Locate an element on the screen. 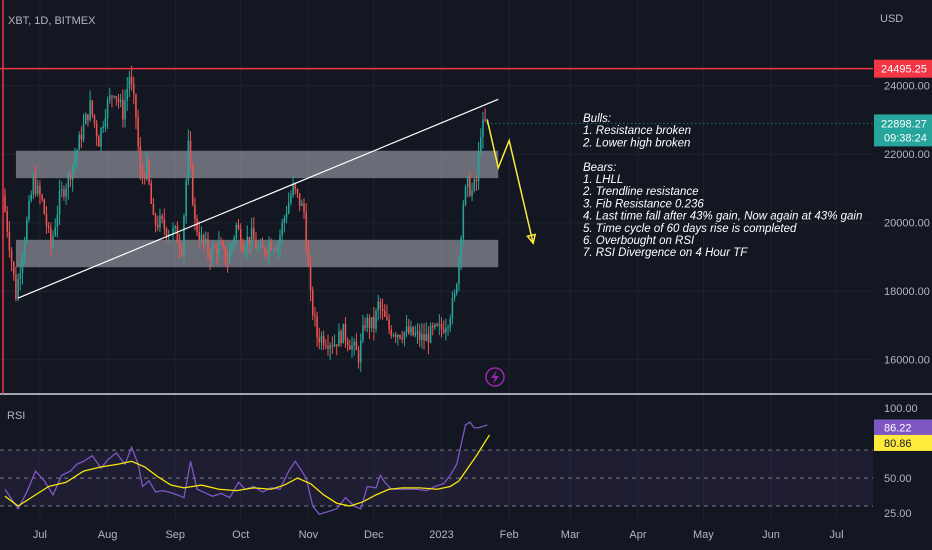 The image size is (932, 550). projection-arrow is located at coordinates (510, 181).